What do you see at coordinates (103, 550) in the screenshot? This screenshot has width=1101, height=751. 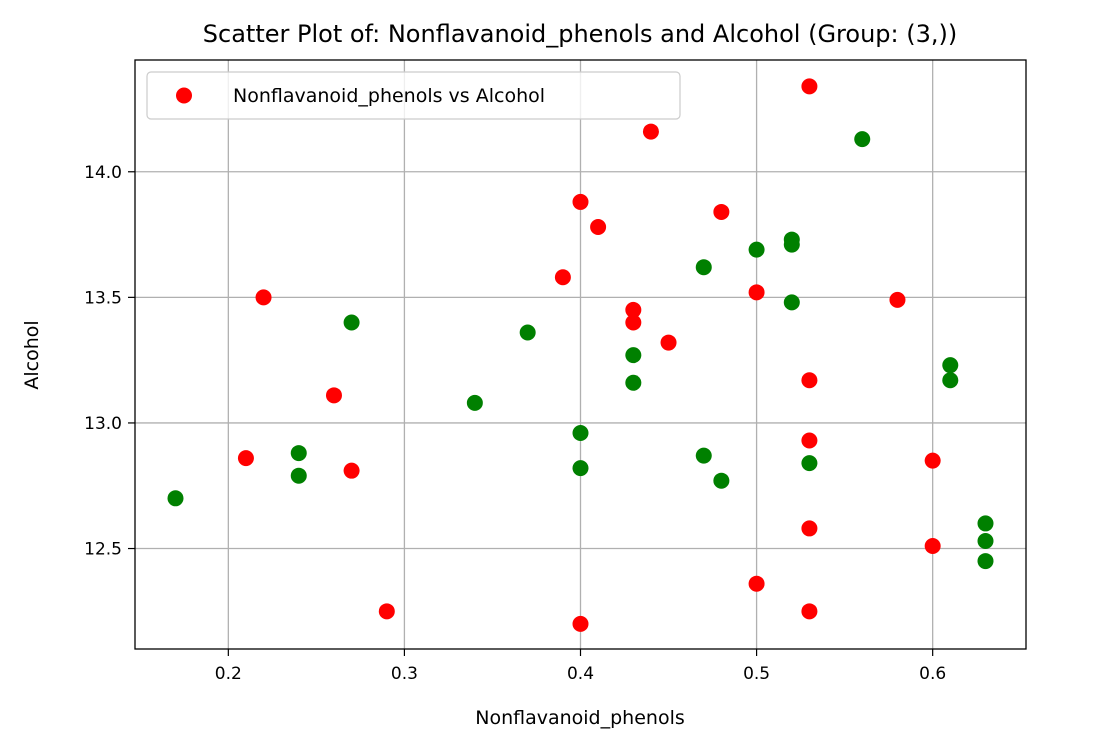 I see `y-tick-label: 12.5` at bounding box center [103, 550].